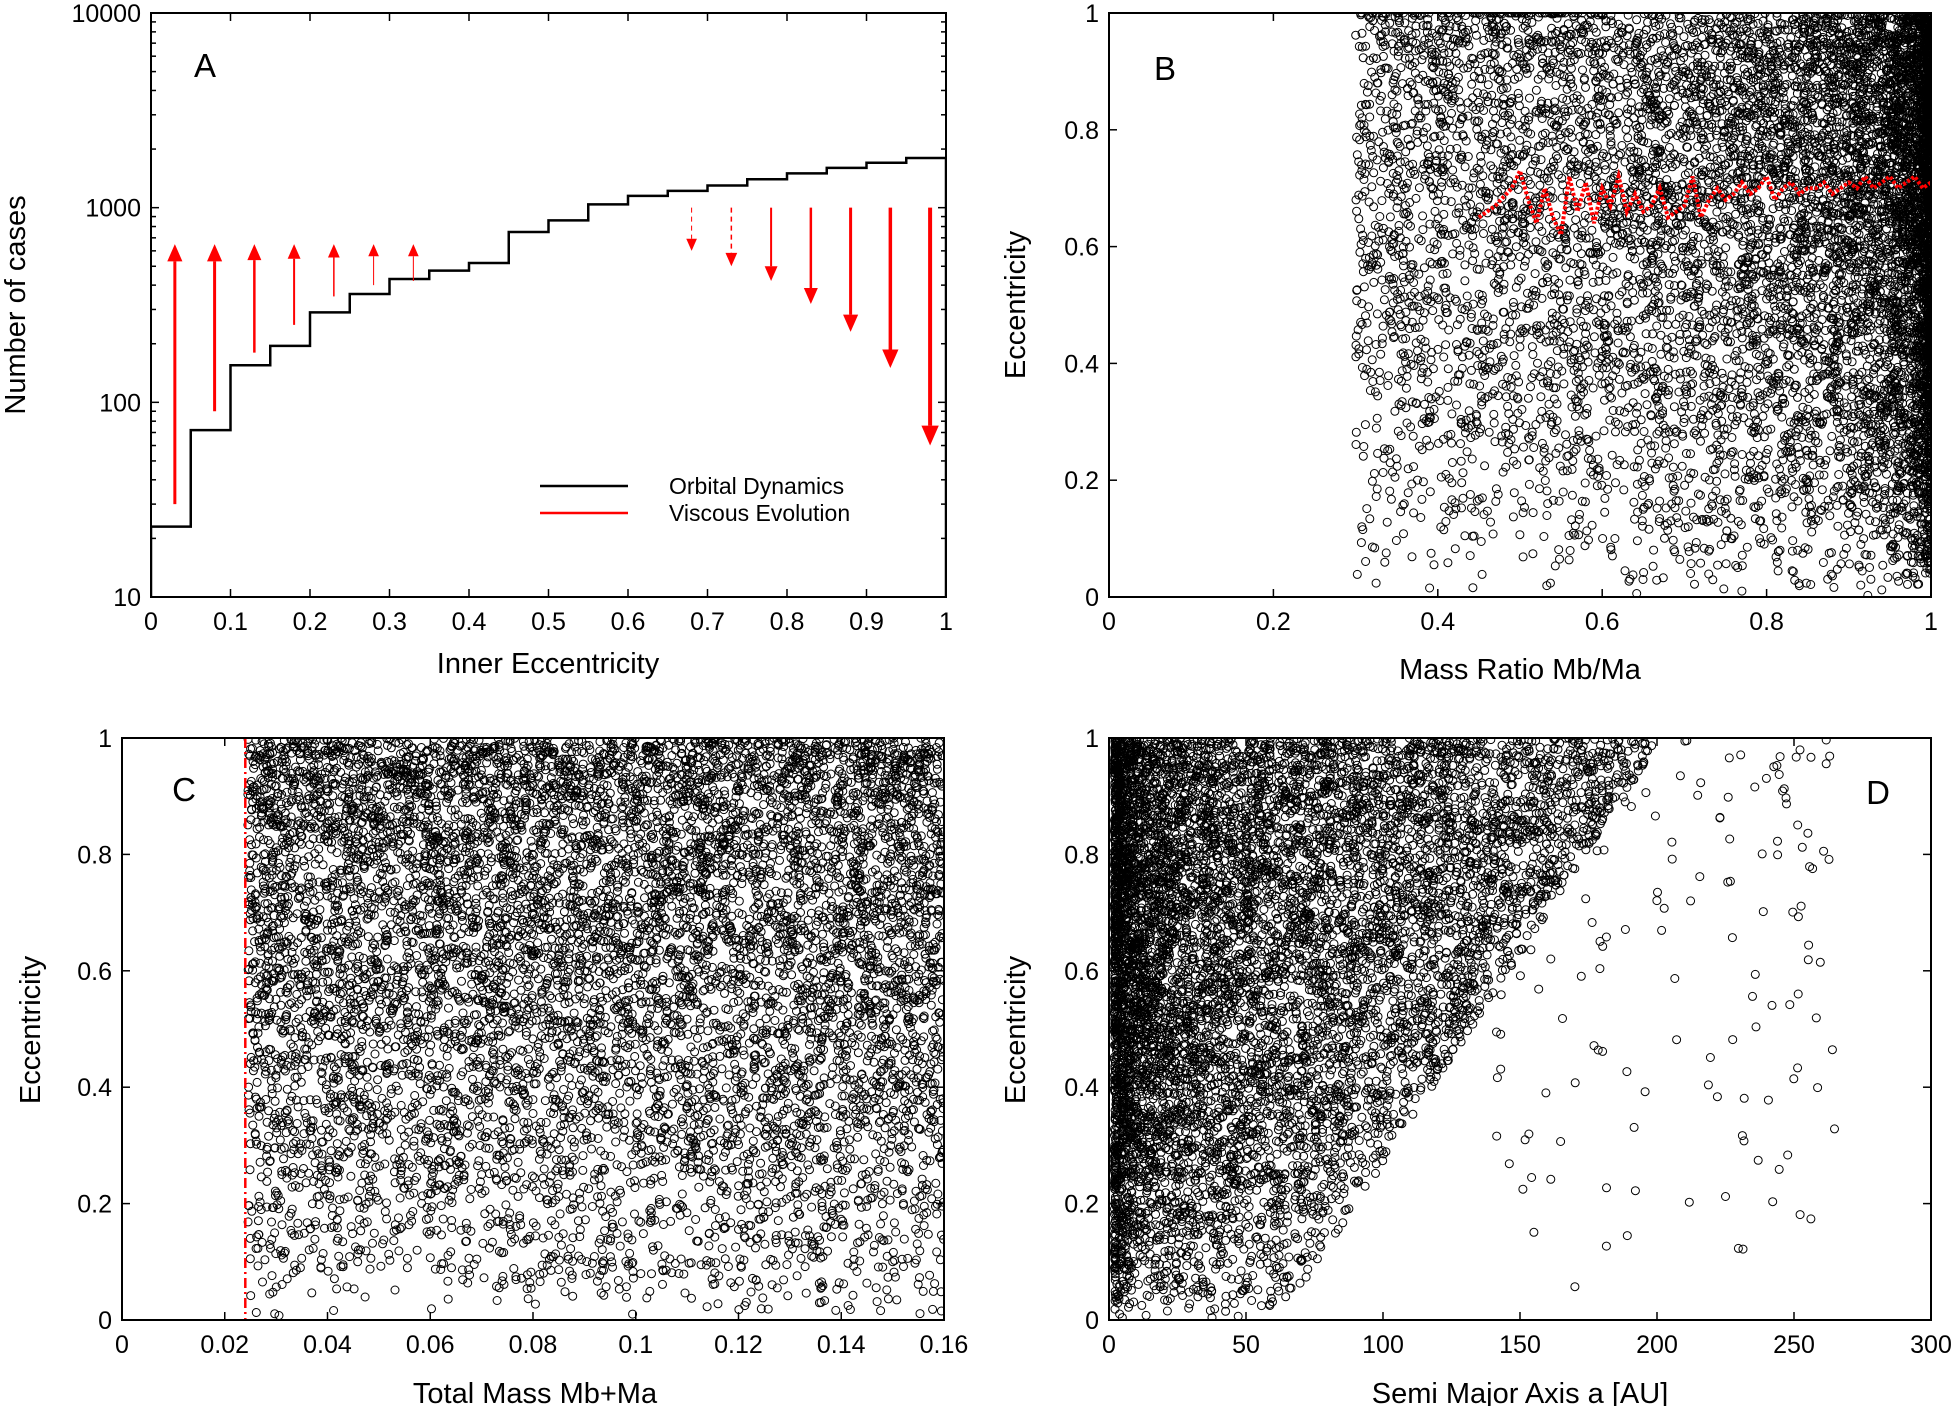 This screenshot has width=1953, height=1406. What do you see at coordinates (548, 622) in the screenshot?
I see `x-tick-label: 0.5` at bounding box center [548, 622].